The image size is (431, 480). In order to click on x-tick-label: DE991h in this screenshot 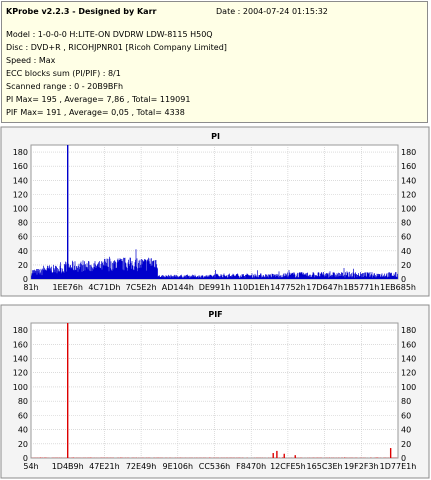, I will do `click(215, 287)`.